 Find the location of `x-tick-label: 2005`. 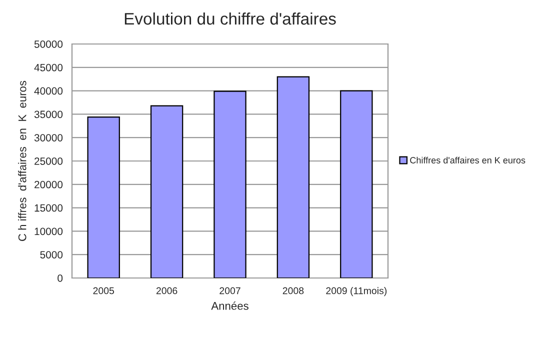

x-tick-label: 2005 is located at coordinates (103, 290).